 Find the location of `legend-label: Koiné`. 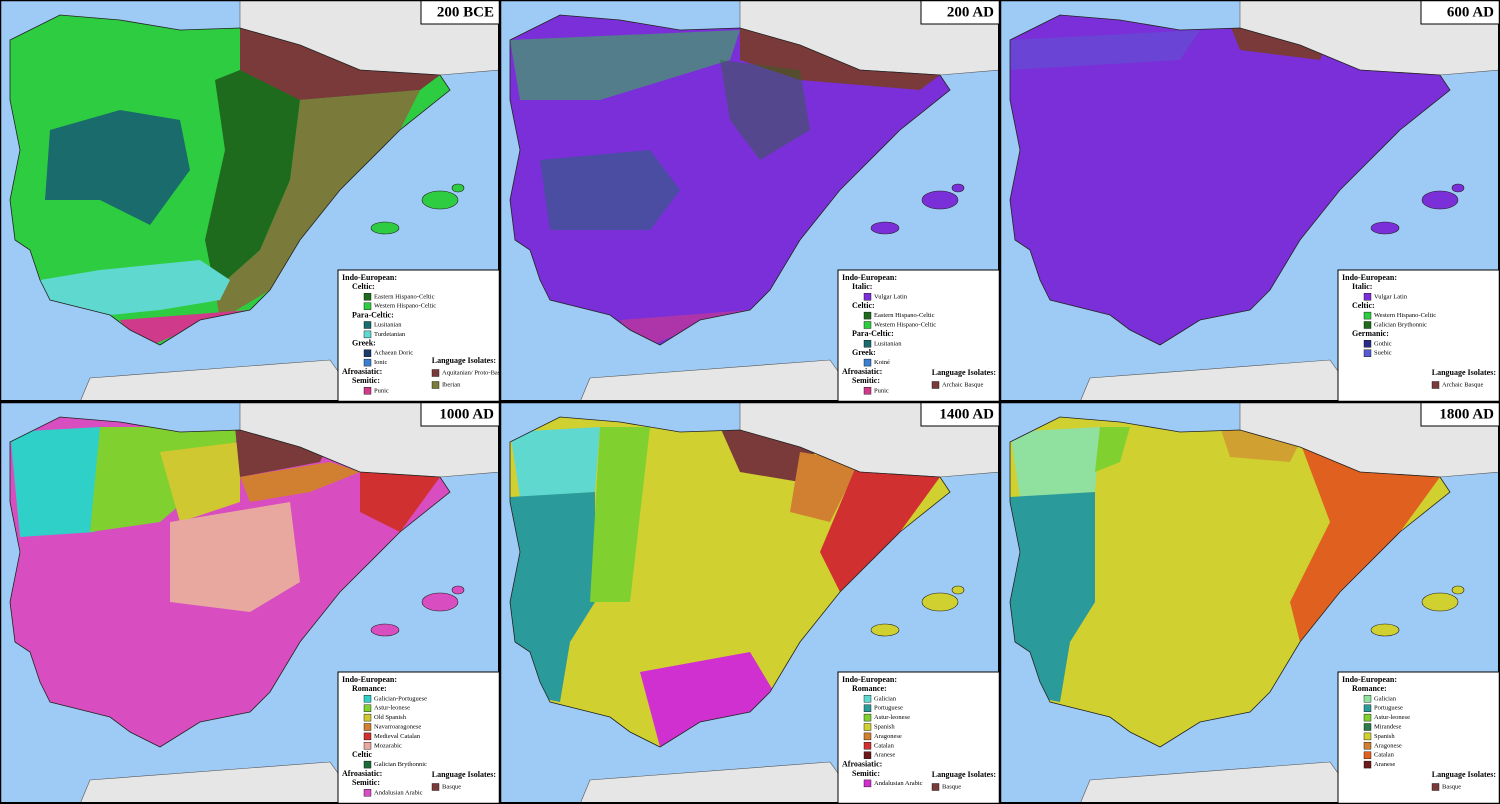

legend-label: Koiné is located at coordinates (882, 362).